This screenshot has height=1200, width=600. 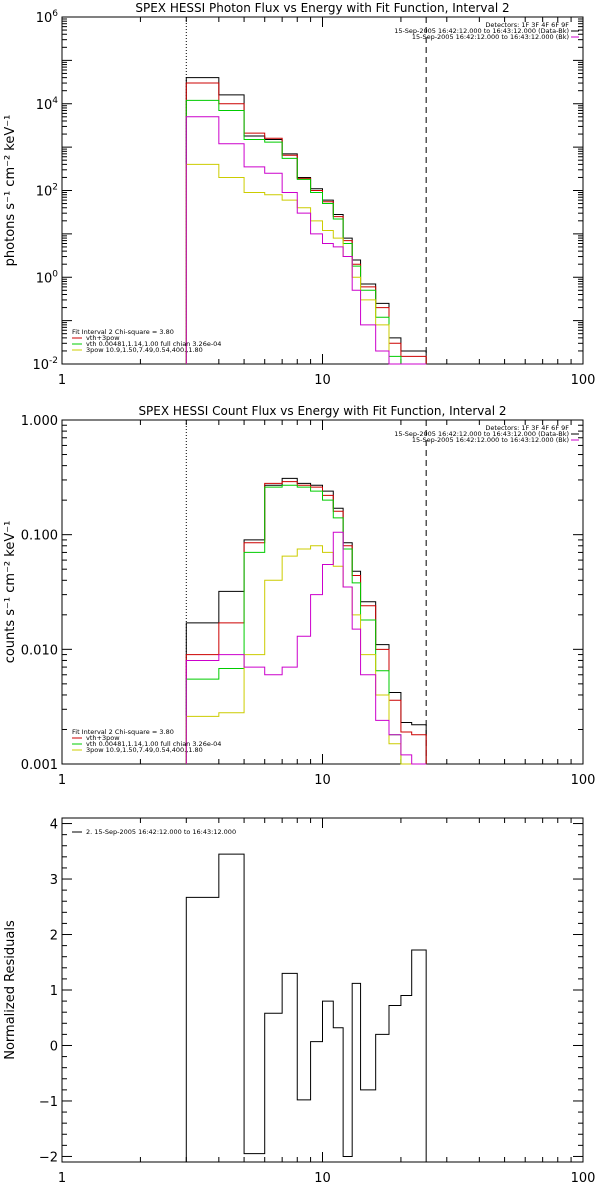 What do you see at coordinates (48, 1102) in the screenshot?
I see `y-tick-label: −1` at bounding box center [48, 1102].